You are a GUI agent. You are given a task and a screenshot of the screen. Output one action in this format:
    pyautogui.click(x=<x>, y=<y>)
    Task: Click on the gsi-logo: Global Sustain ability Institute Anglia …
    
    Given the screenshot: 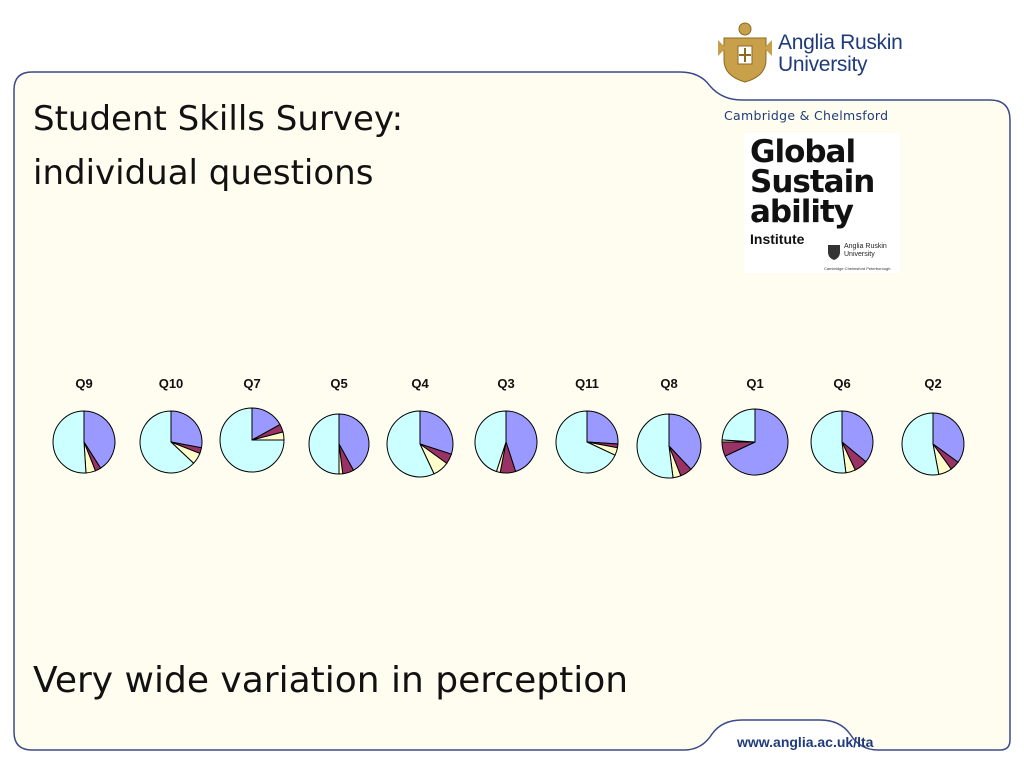 What is the action you would take?
    pyautogui.click(x=822, y=203)
    